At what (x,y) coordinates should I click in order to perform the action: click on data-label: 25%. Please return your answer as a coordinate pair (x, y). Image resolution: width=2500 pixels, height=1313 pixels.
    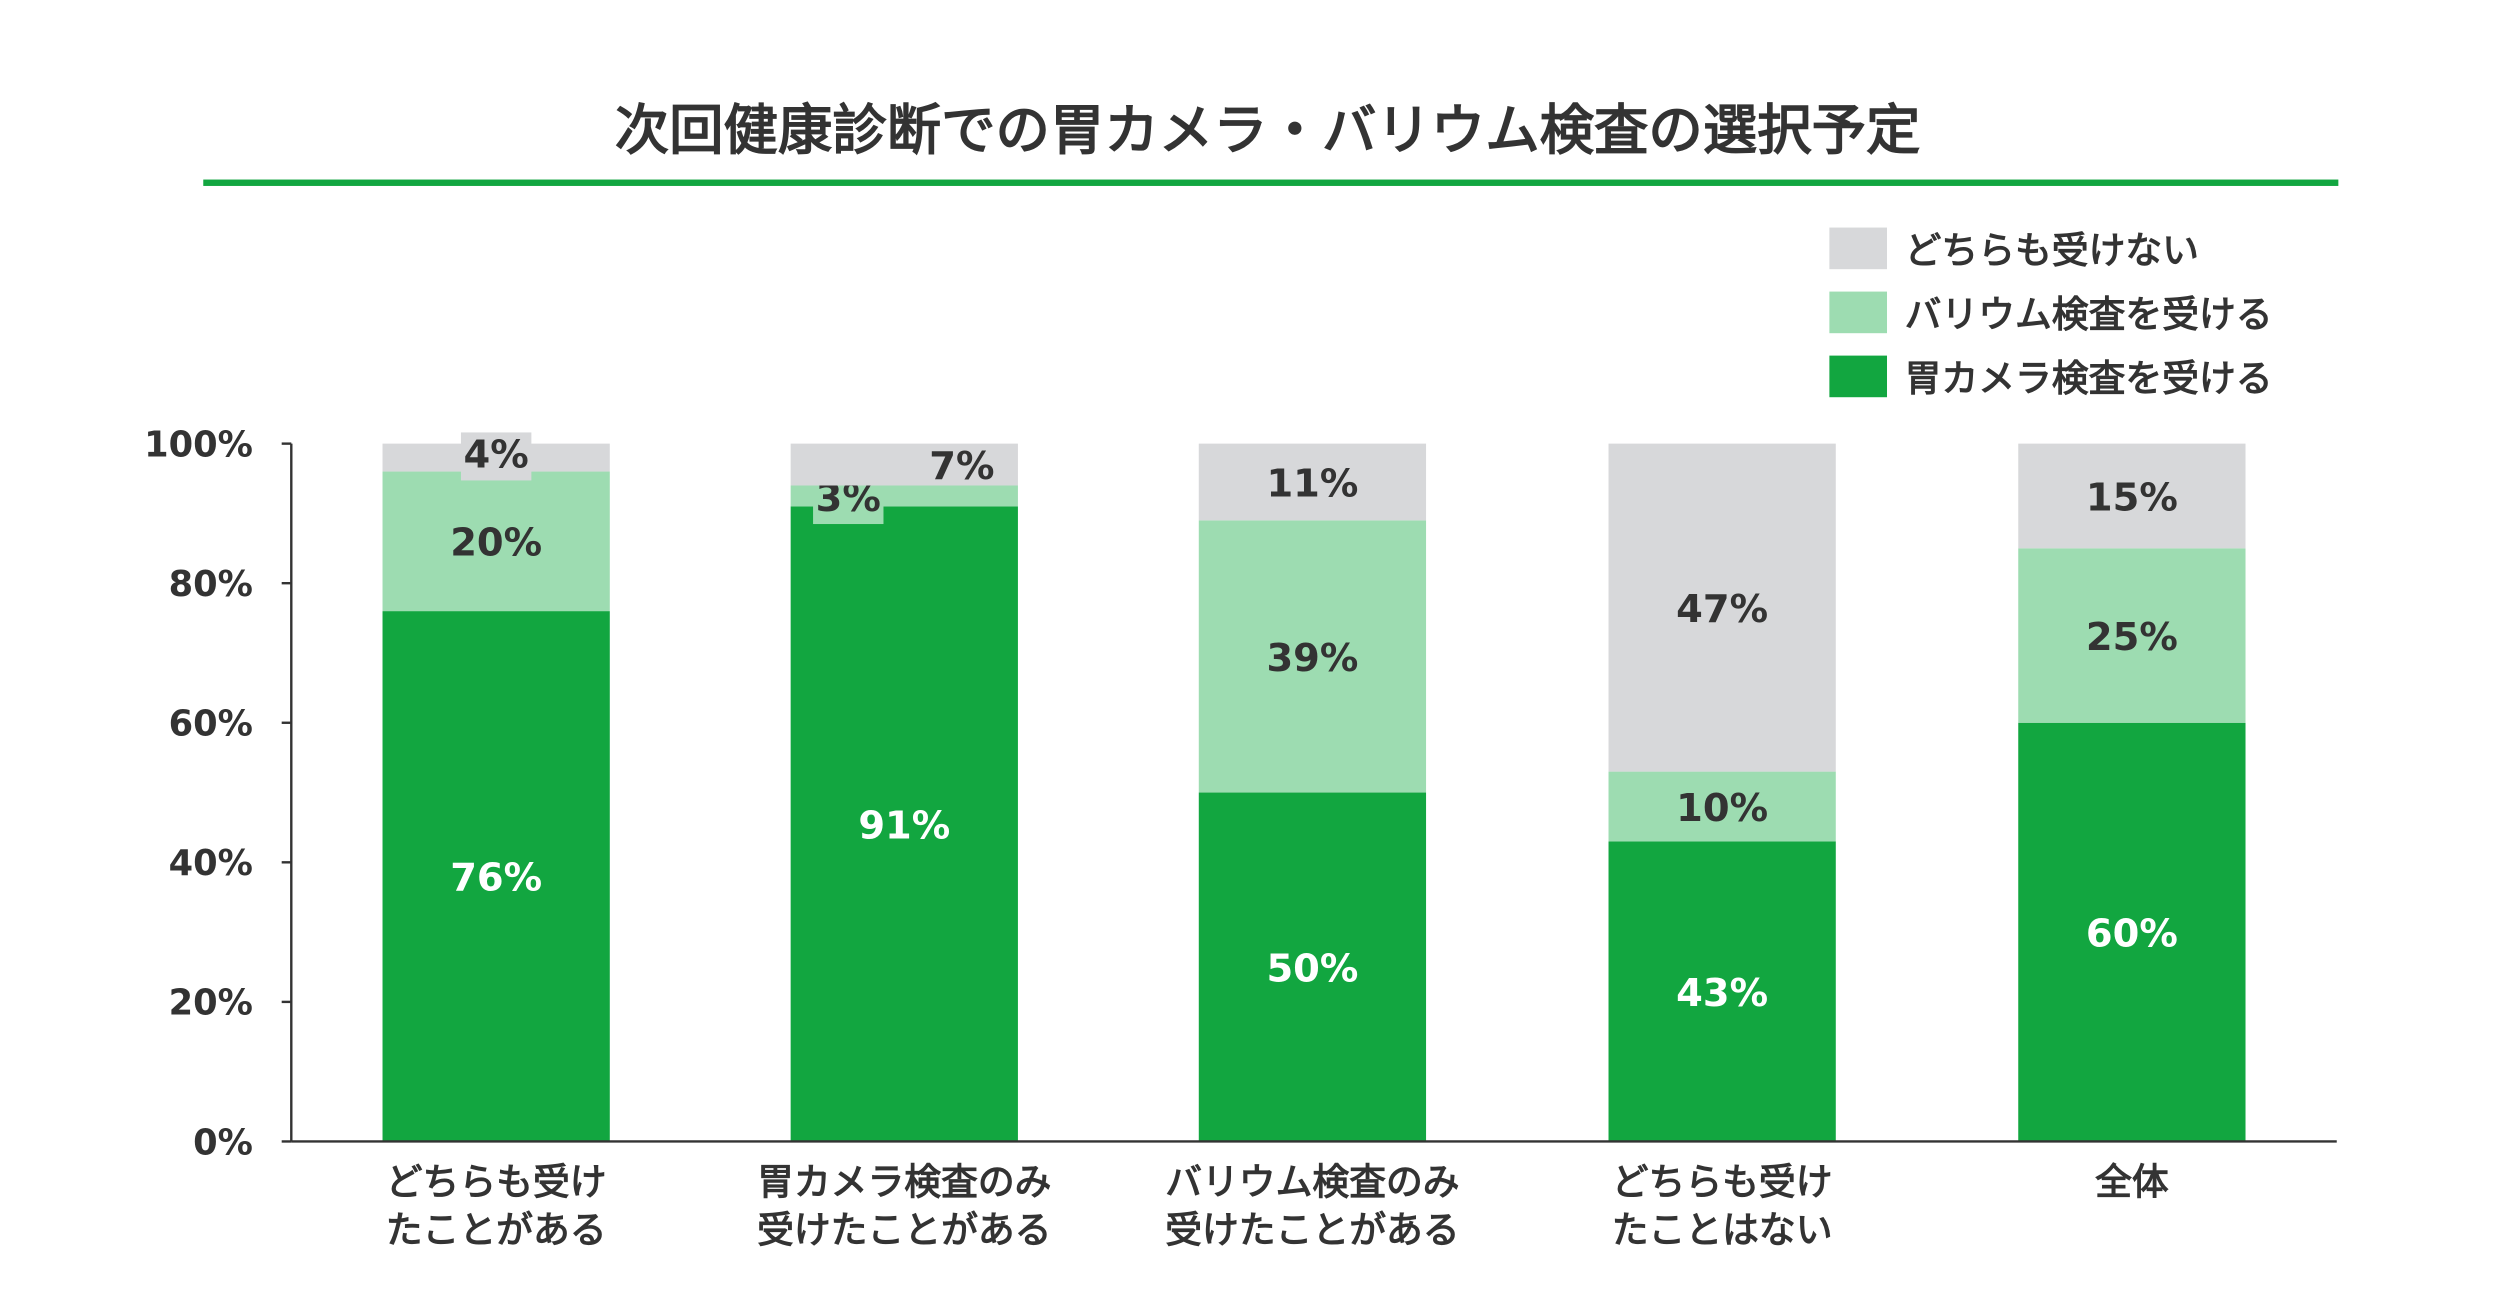
    Looking at the image, I should click on (2132, 637).